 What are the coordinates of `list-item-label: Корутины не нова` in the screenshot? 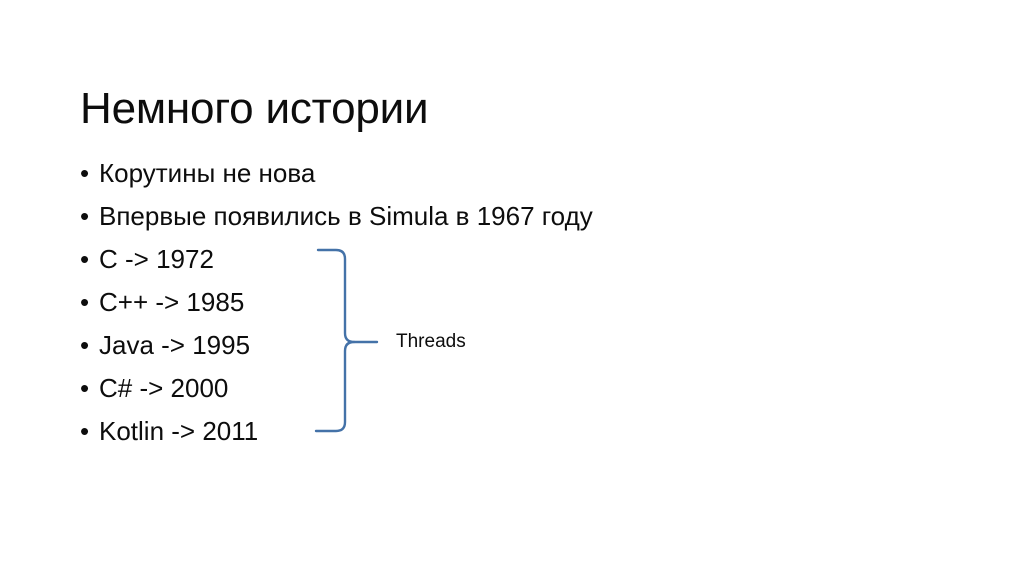 It's located at (207, 173).